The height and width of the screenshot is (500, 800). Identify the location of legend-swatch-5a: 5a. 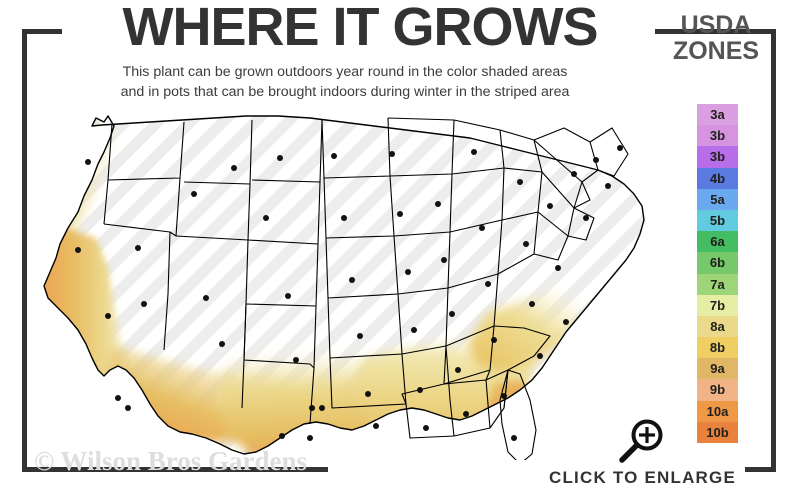
(717, 199).